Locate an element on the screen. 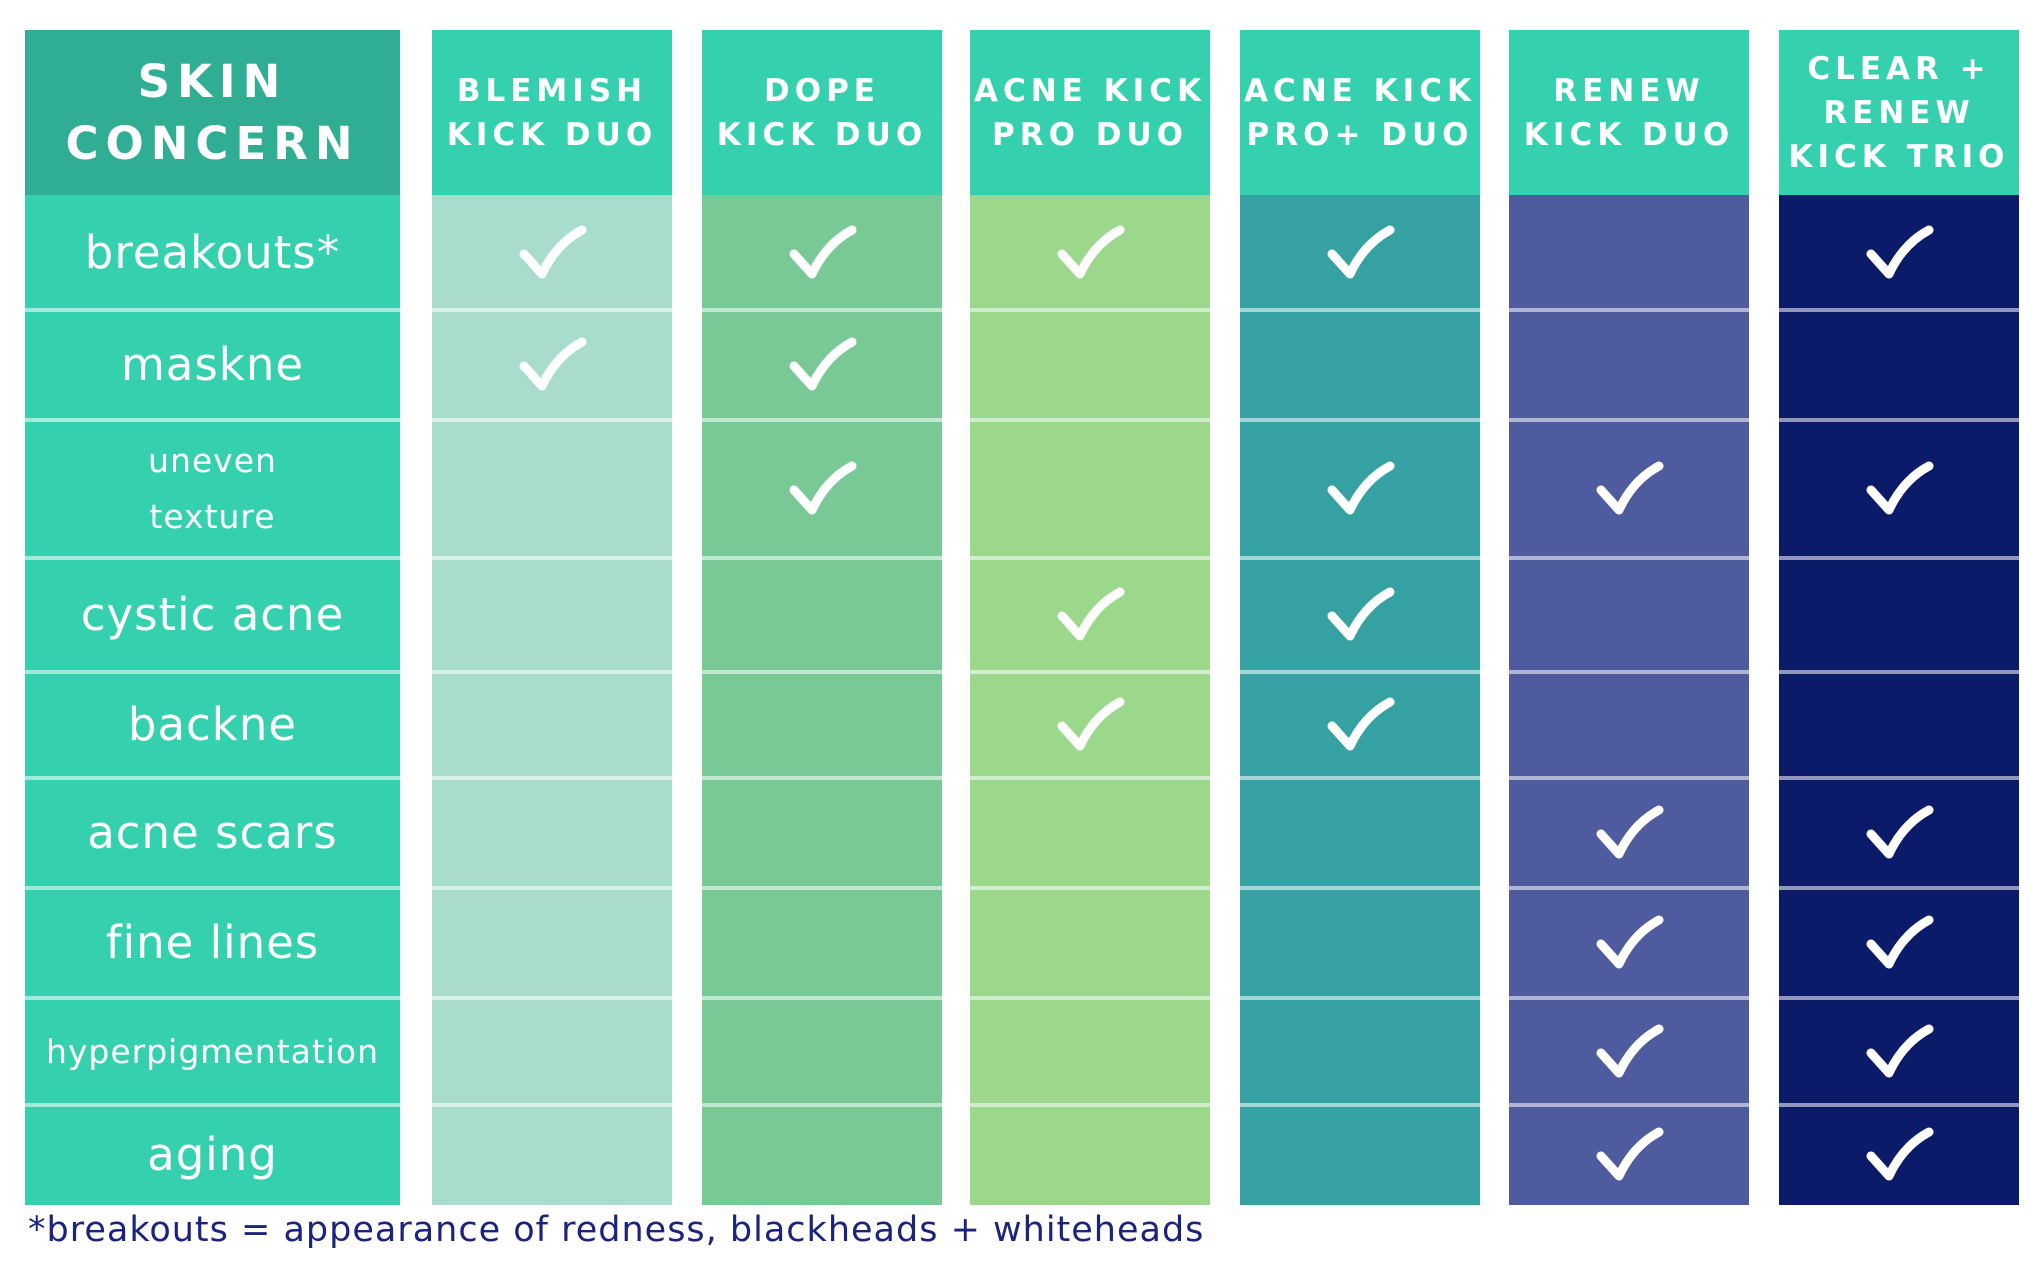 The height and width of the screenshot is (1279, 2031). product-header: ACNE KICK PRO DUO is located at coordinates (1090, 112).